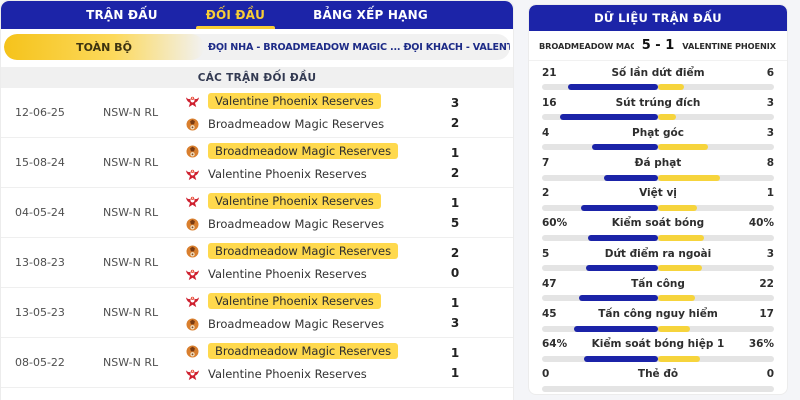 The width and height of the screenshot is (800, 400). Describe the element at coordinates (546, 132) in the screenshot. I see `stat-home-value: 4` at that location.